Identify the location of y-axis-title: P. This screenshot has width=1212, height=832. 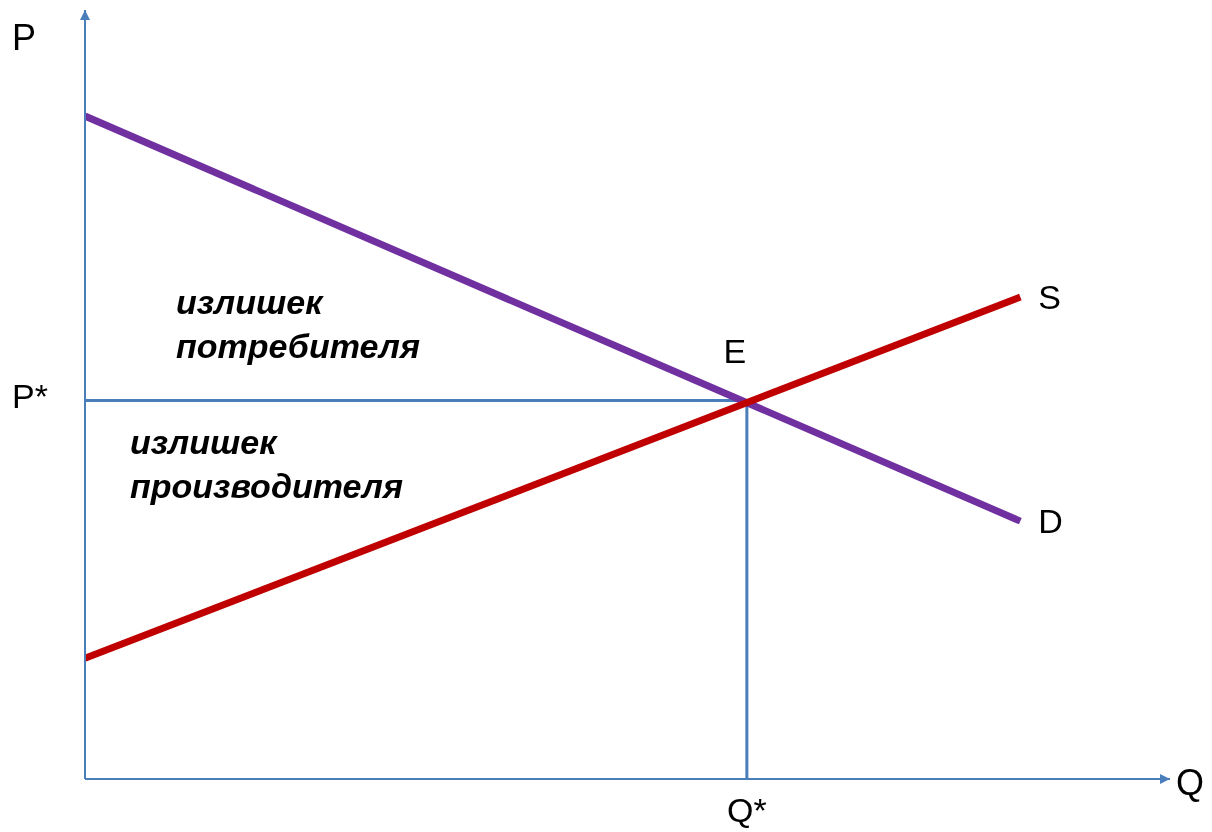
(24, 37).